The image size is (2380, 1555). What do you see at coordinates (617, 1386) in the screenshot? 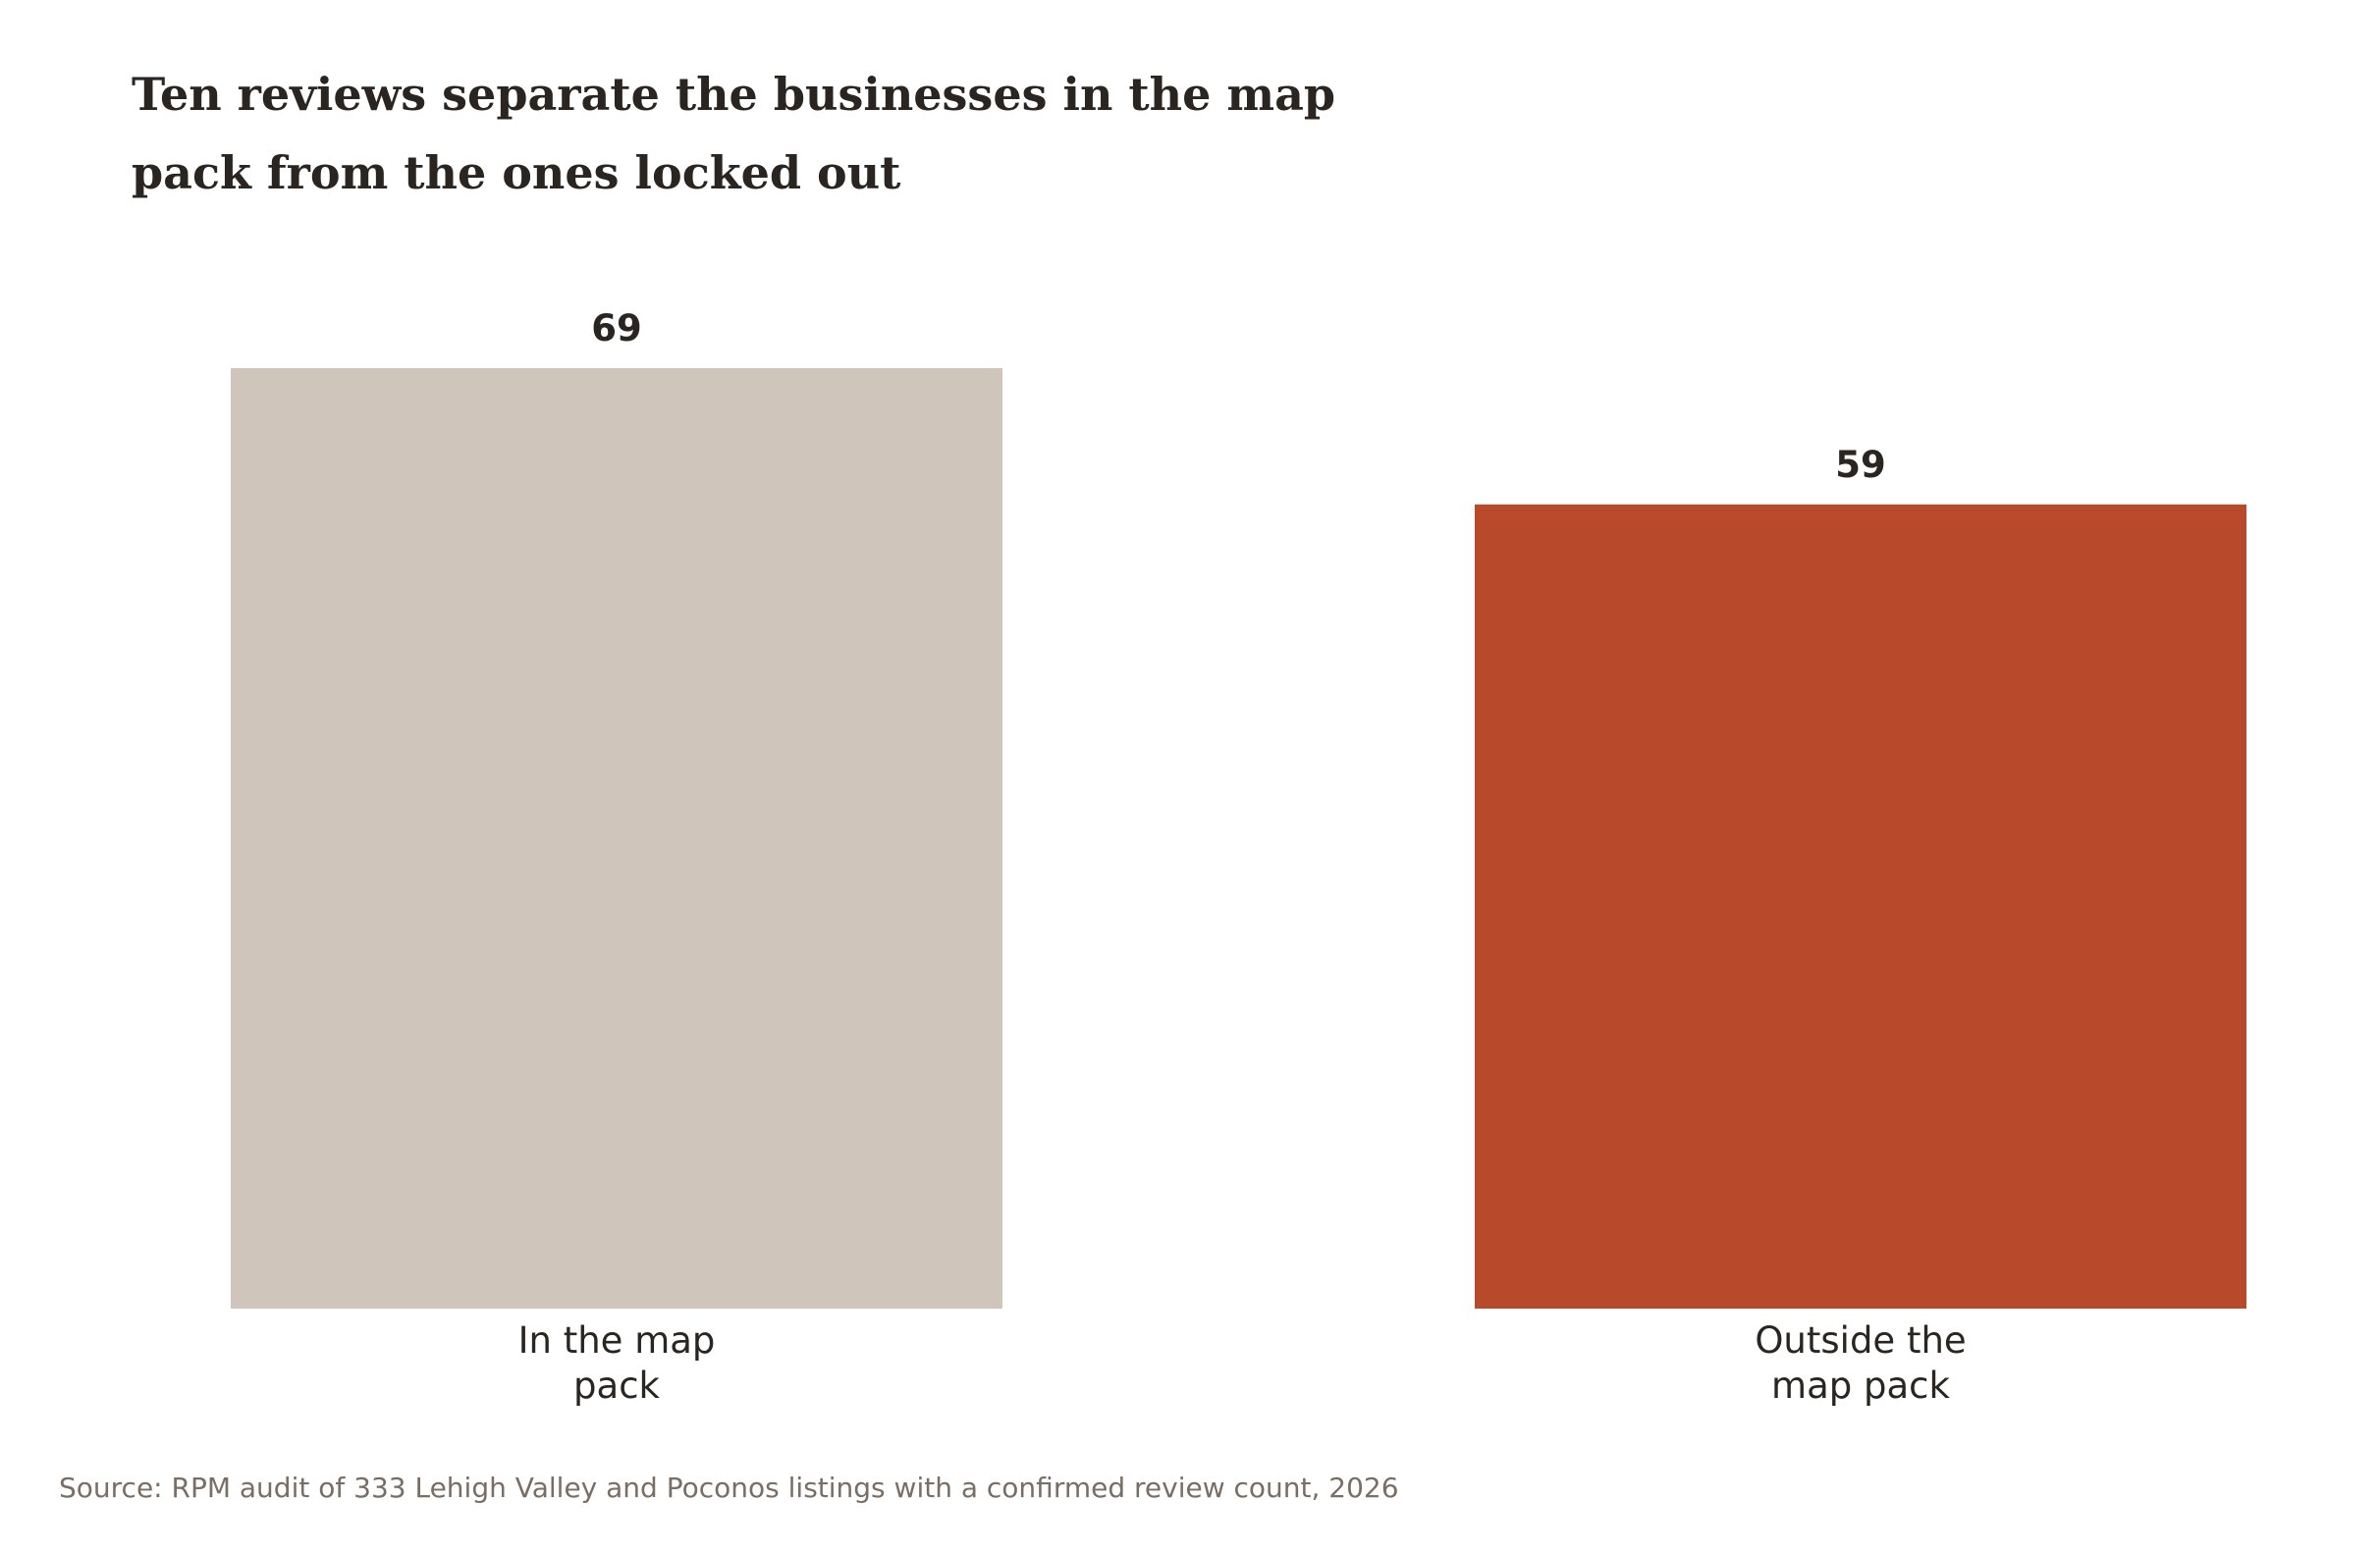
I see `category-label-1-line-2: pack` at bounding box center [617, 1386].